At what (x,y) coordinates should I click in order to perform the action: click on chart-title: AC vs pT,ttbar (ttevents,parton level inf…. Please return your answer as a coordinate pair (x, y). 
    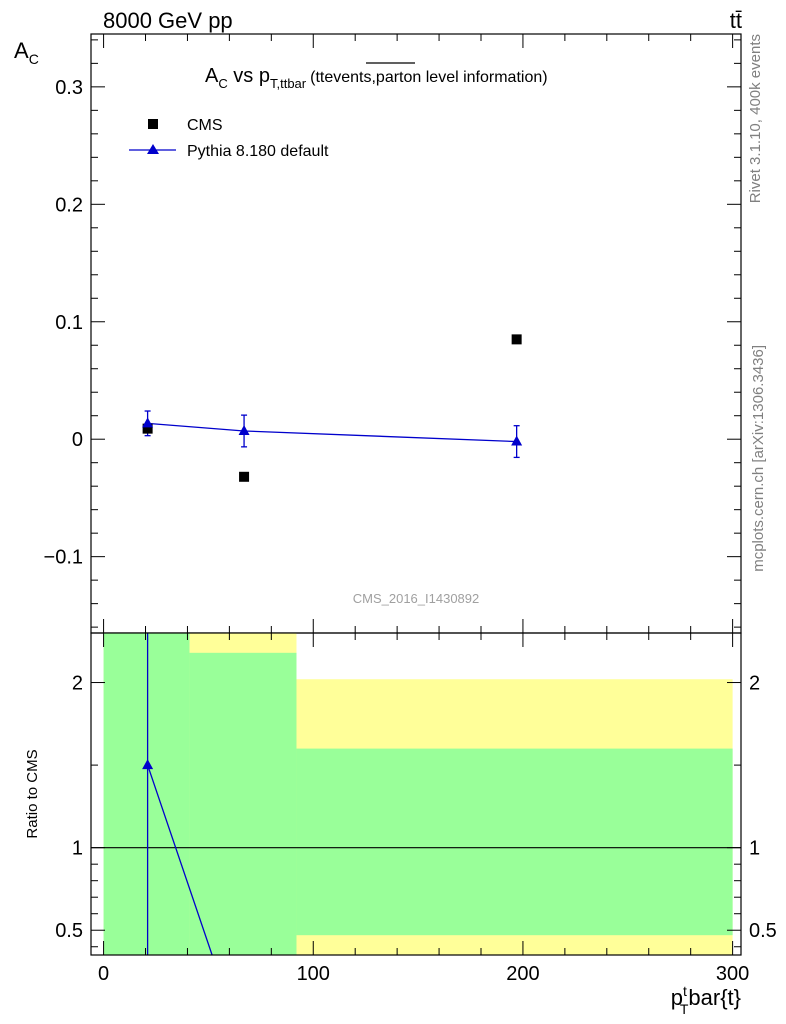
    Looking at the image, I should click on (376, 78).